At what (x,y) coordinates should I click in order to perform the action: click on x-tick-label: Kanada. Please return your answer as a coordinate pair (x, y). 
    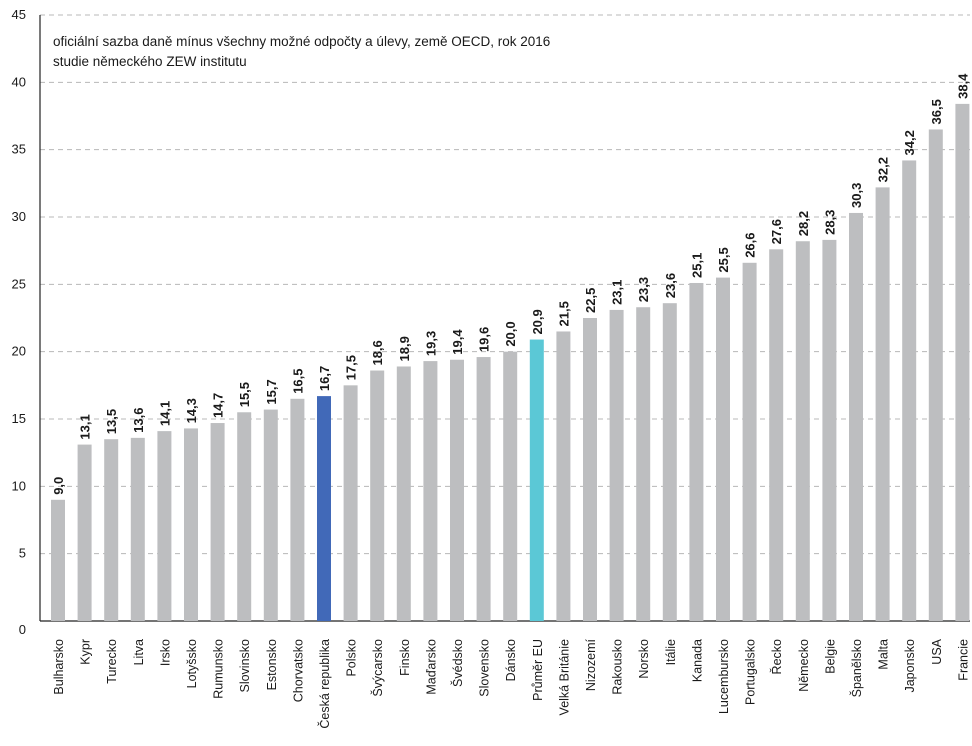
    Looking at the image, I should click on (697, 660).